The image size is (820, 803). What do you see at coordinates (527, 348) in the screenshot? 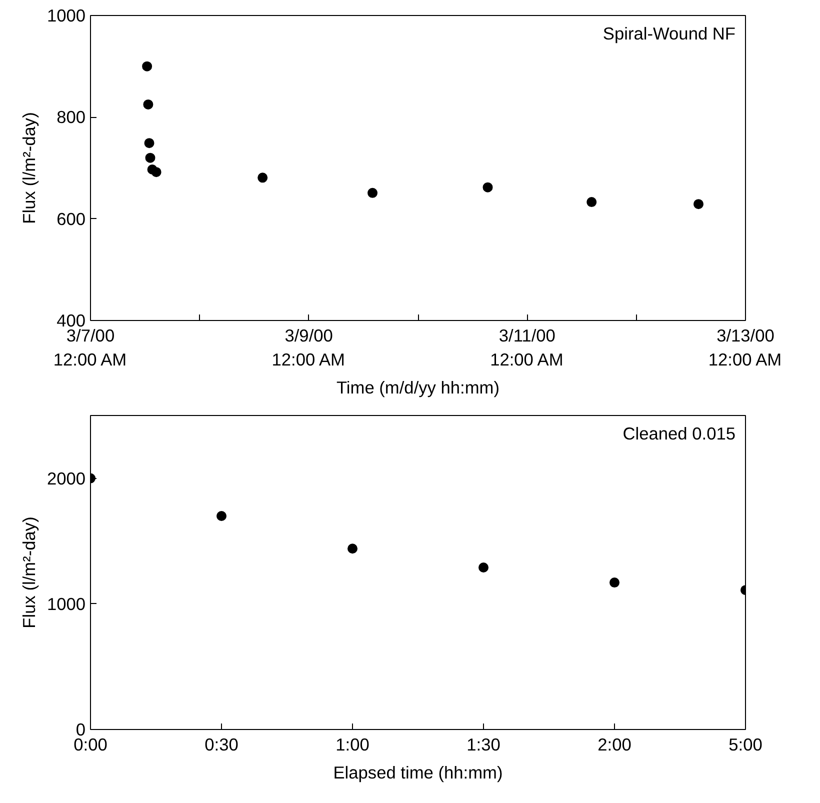
I see `x-tick-label: 3/11/00 12:00 AM` at bounding box center [527, 348].